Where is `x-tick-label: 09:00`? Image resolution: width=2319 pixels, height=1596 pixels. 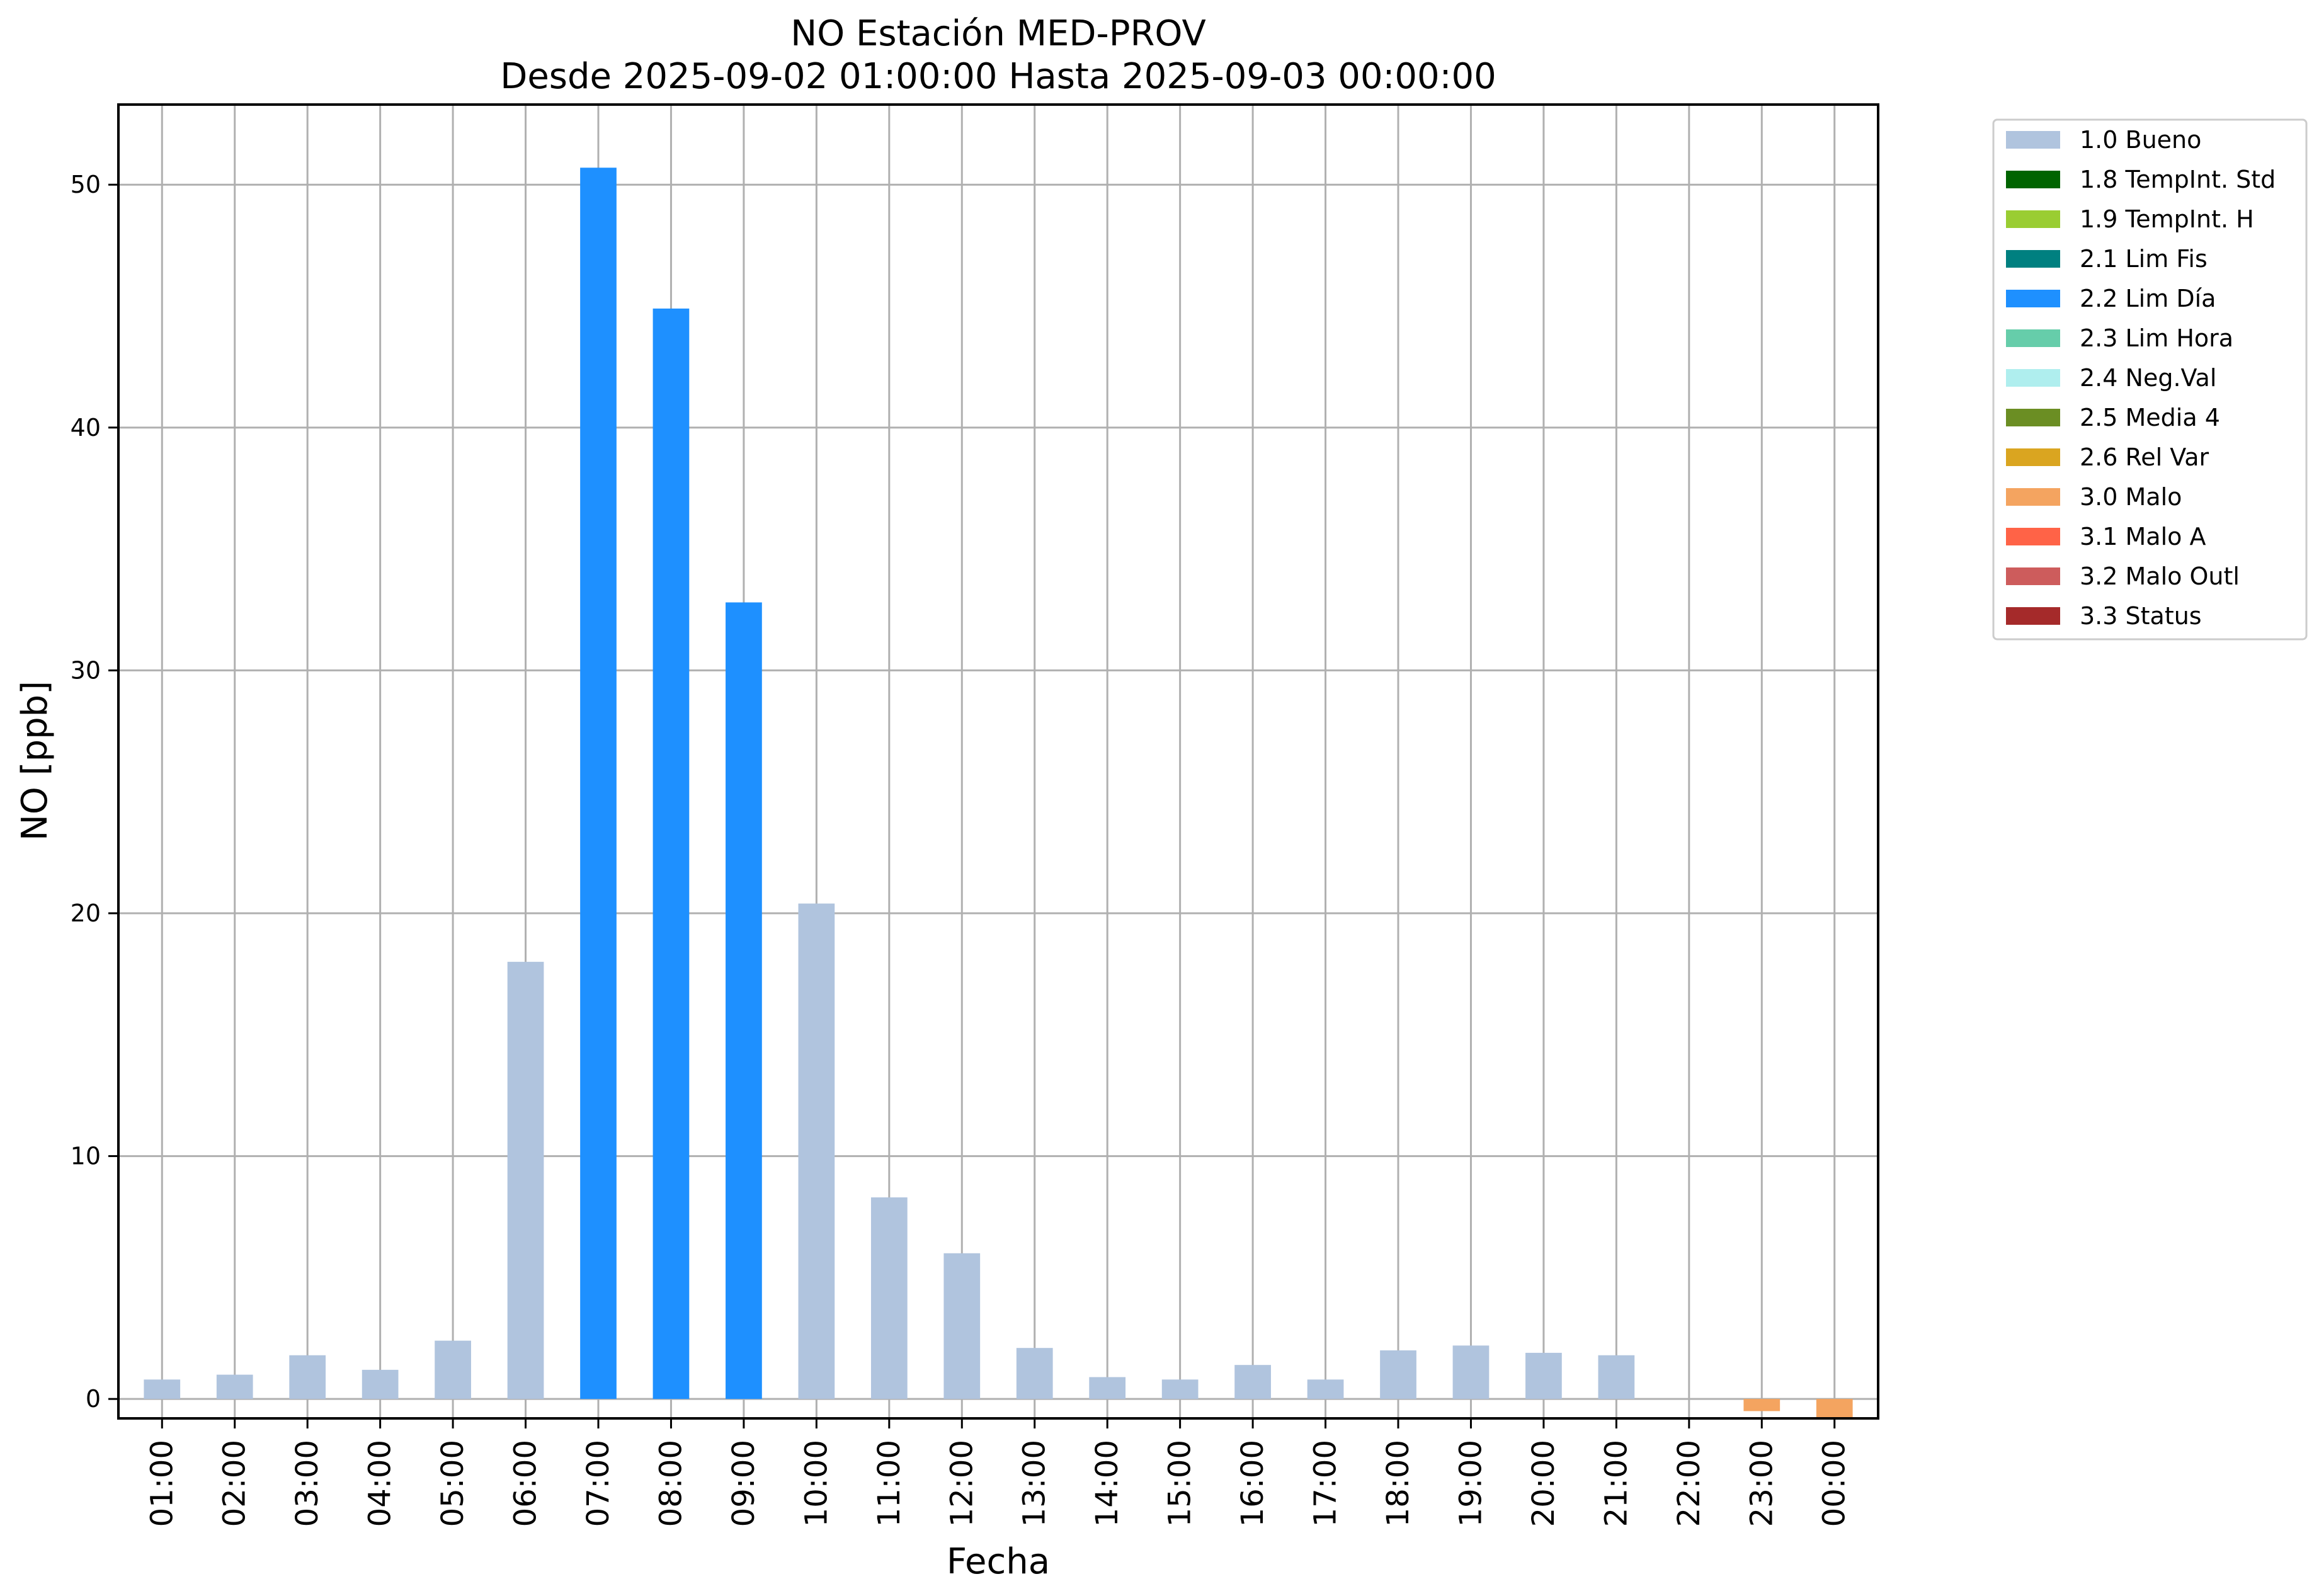 x-tick-label: 09:00 is located at coordinates (743, 1483).